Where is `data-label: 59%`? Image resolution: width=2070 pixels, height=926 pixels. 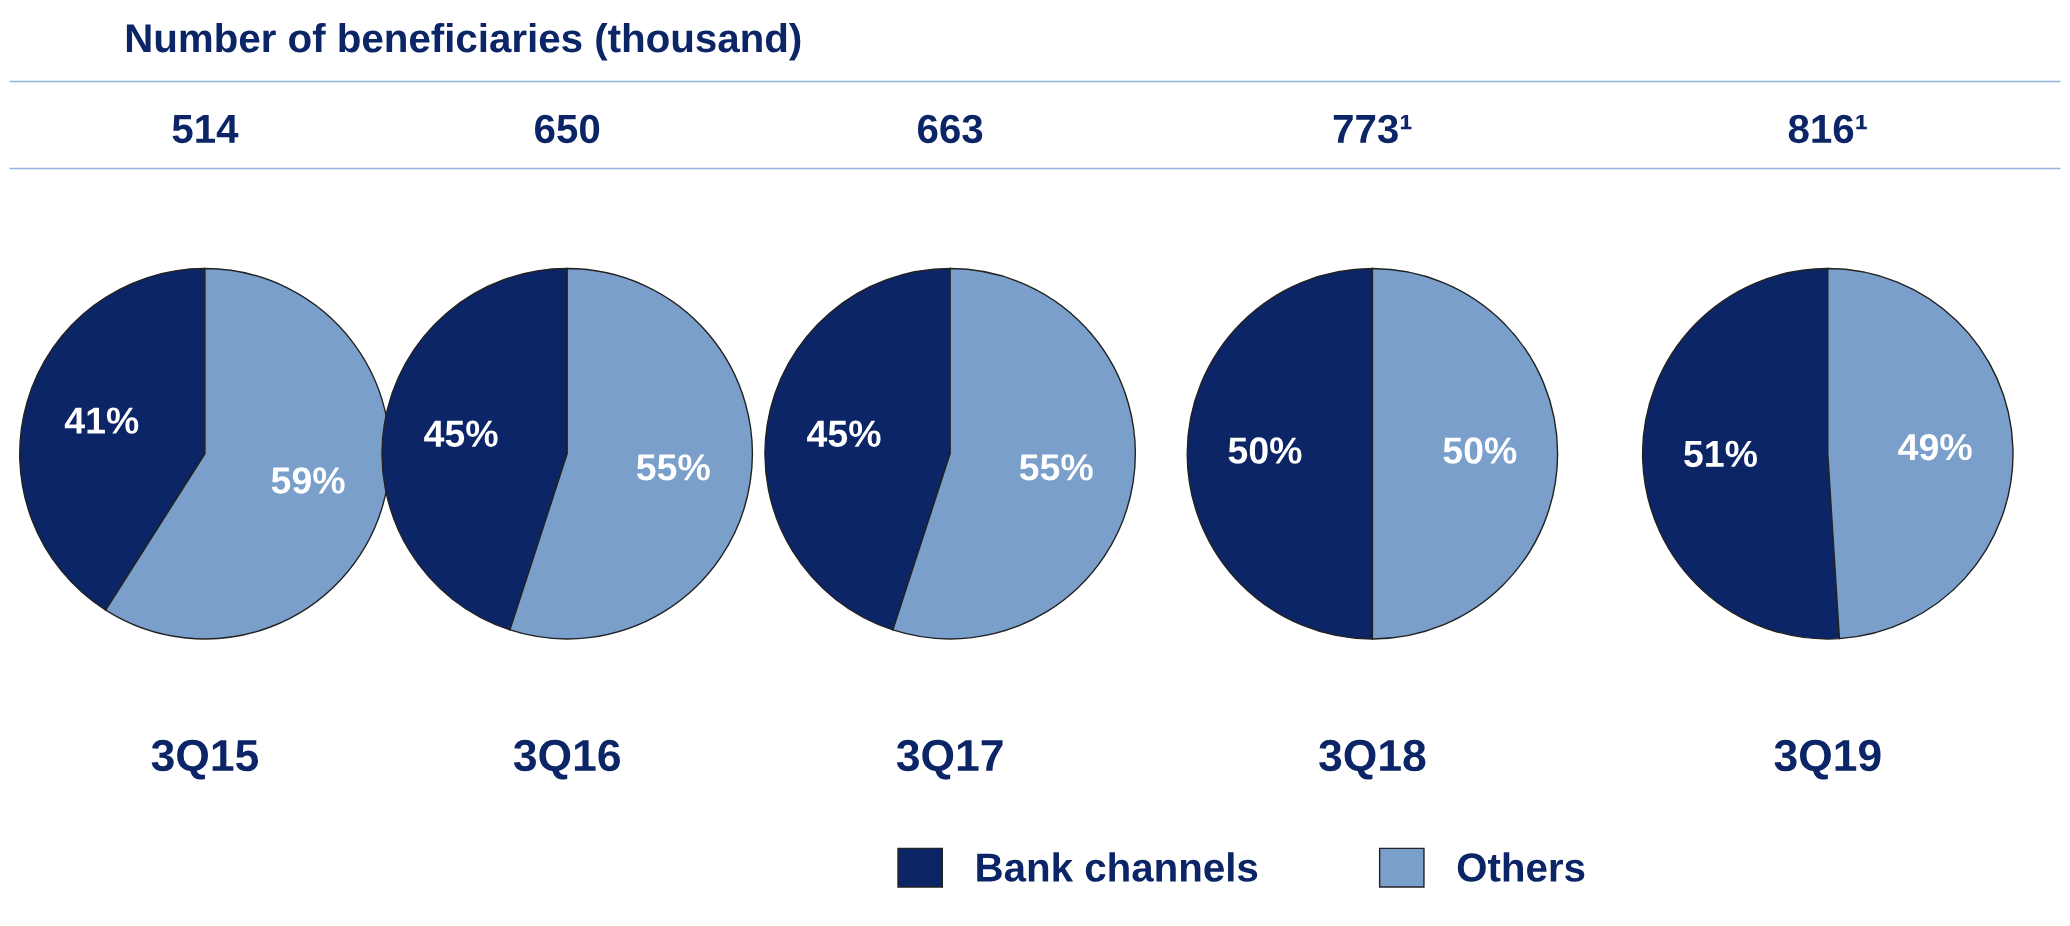 data-label: 59% is located at coordinates (308, 480).